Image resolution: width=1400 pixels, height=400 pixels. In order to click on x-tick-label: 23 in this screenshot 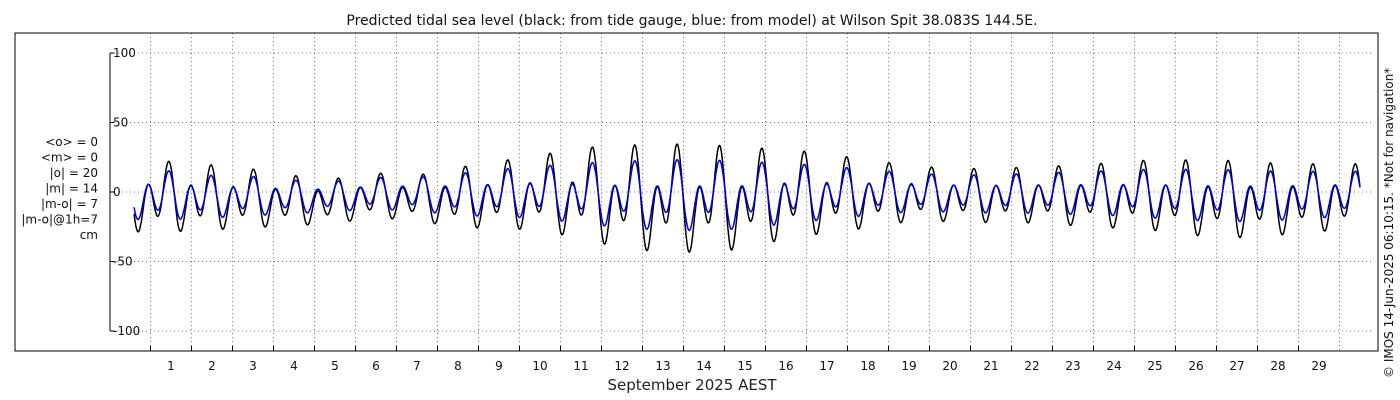, I will do `click(1072, 366)`.